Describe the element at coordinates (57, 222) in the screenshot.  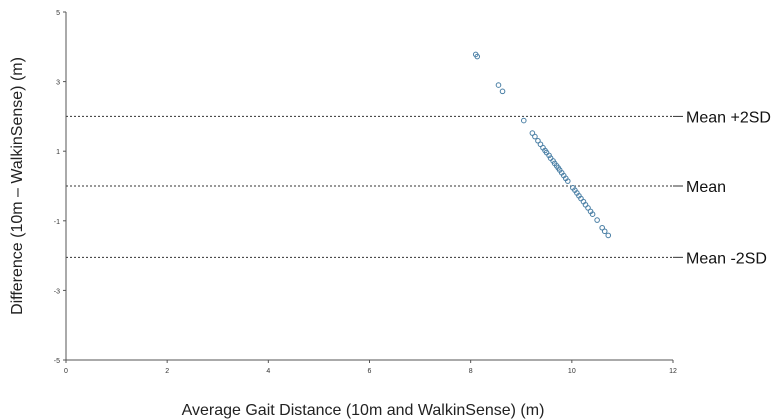
I see `y-tick-label: -1` at that location.